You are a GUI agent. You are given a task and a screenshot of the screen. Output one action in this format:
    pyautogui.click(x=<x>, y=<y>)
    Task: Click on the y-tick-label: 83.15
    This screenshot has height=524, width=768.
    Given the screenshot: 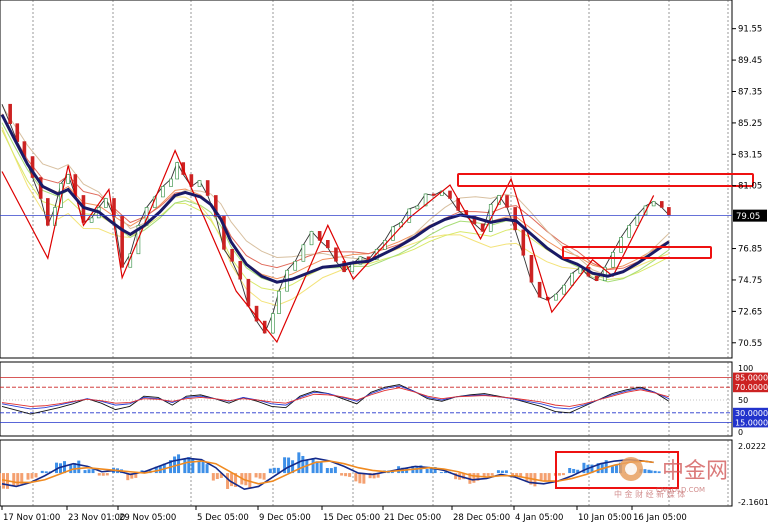 What is the action you would take?
    pyautogui.click(x=750, y=155)
    